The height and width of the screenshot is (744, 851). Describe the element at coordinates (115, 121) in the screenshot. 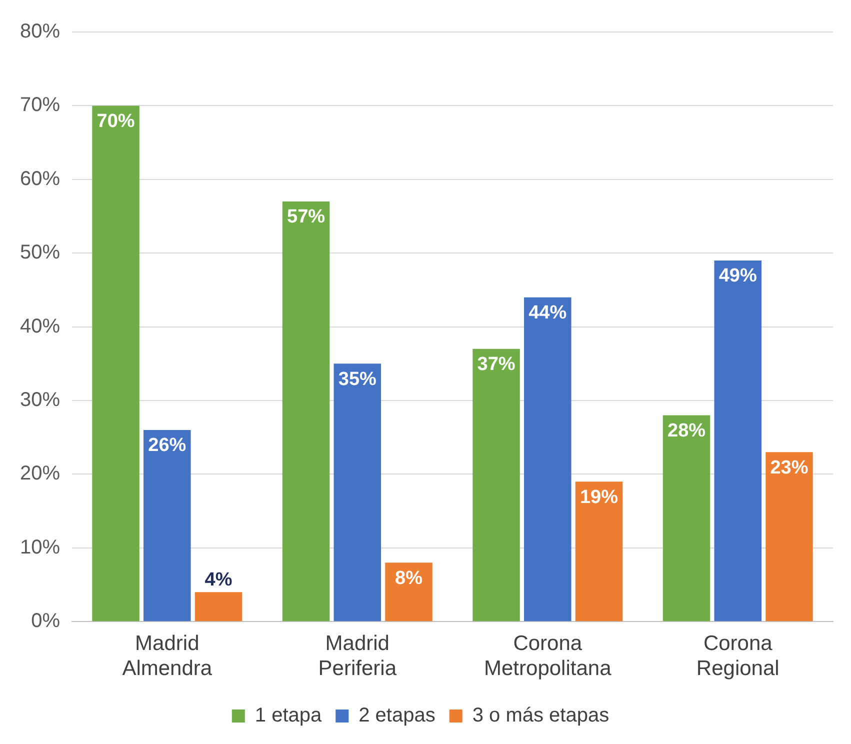

I see `data-label: 70%` at that location.